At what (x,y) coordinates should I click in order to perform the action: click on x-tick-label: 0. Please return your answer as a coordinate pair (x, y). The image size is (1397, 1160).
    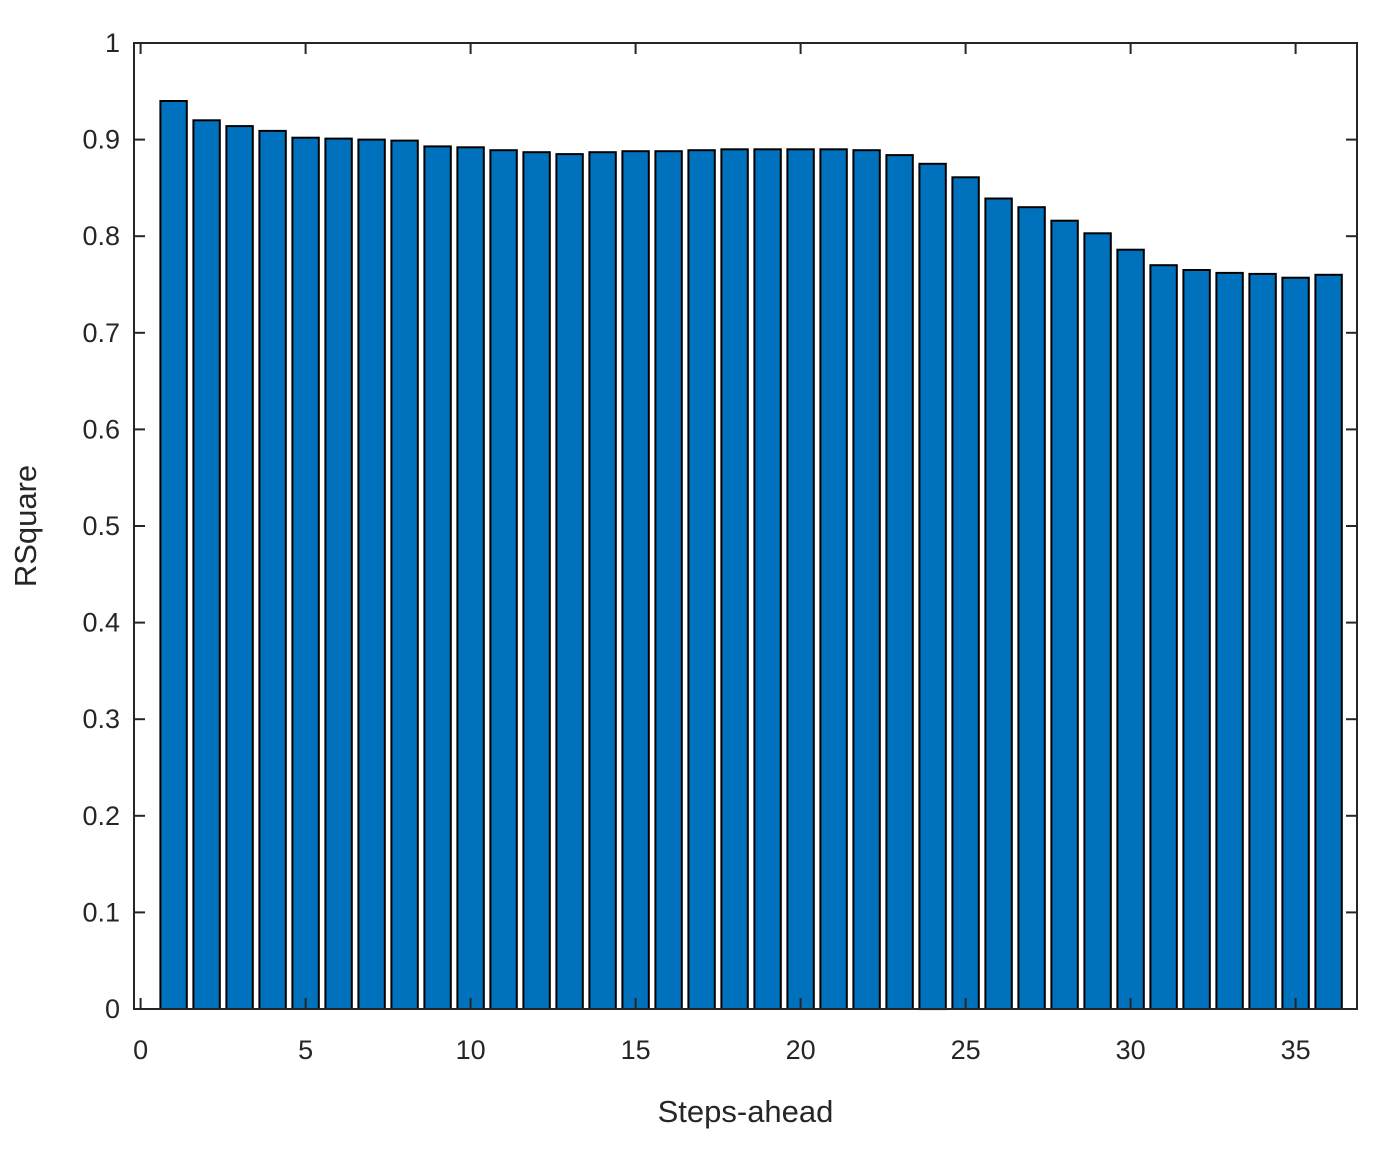
    Looking at the image, I should click on (140, 1050).